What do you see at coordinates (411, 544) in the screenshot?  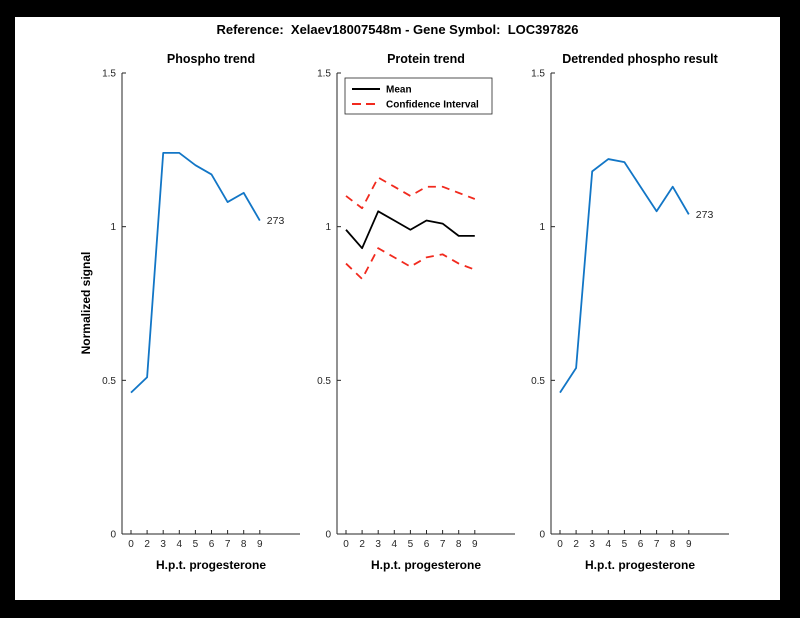 I see `protein-trend-x-tick-label: 5` at bounding box center [411, 544].